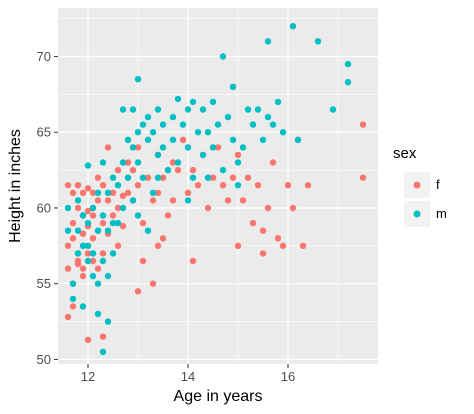 The width and height of the screenshot is (474, 414). Describe the element at coordinates (441, 213) in the screenshot. I see `legend-label-m: m` at that location.